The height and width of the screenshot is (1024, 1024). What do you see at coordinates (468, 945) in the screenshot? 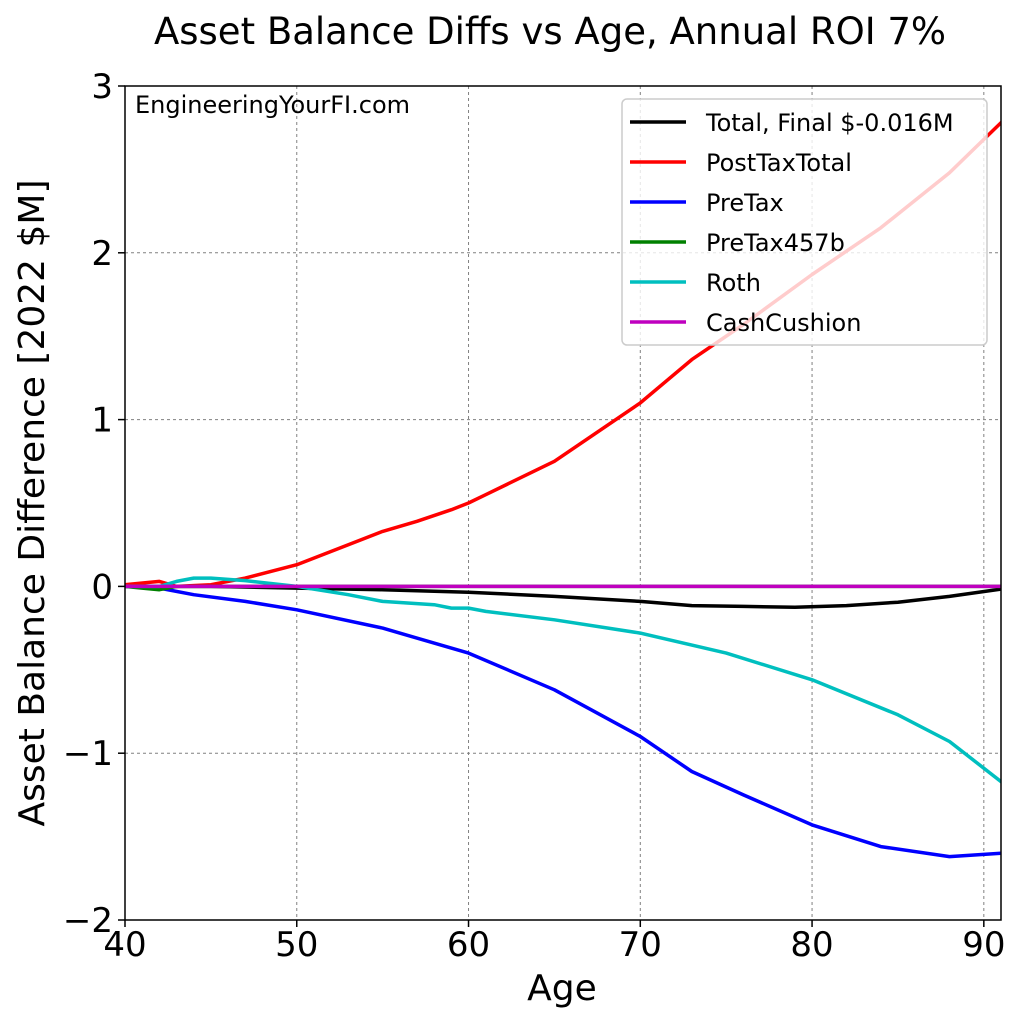
I see `x-tick-label: 60` at bounding box center [468, 945].